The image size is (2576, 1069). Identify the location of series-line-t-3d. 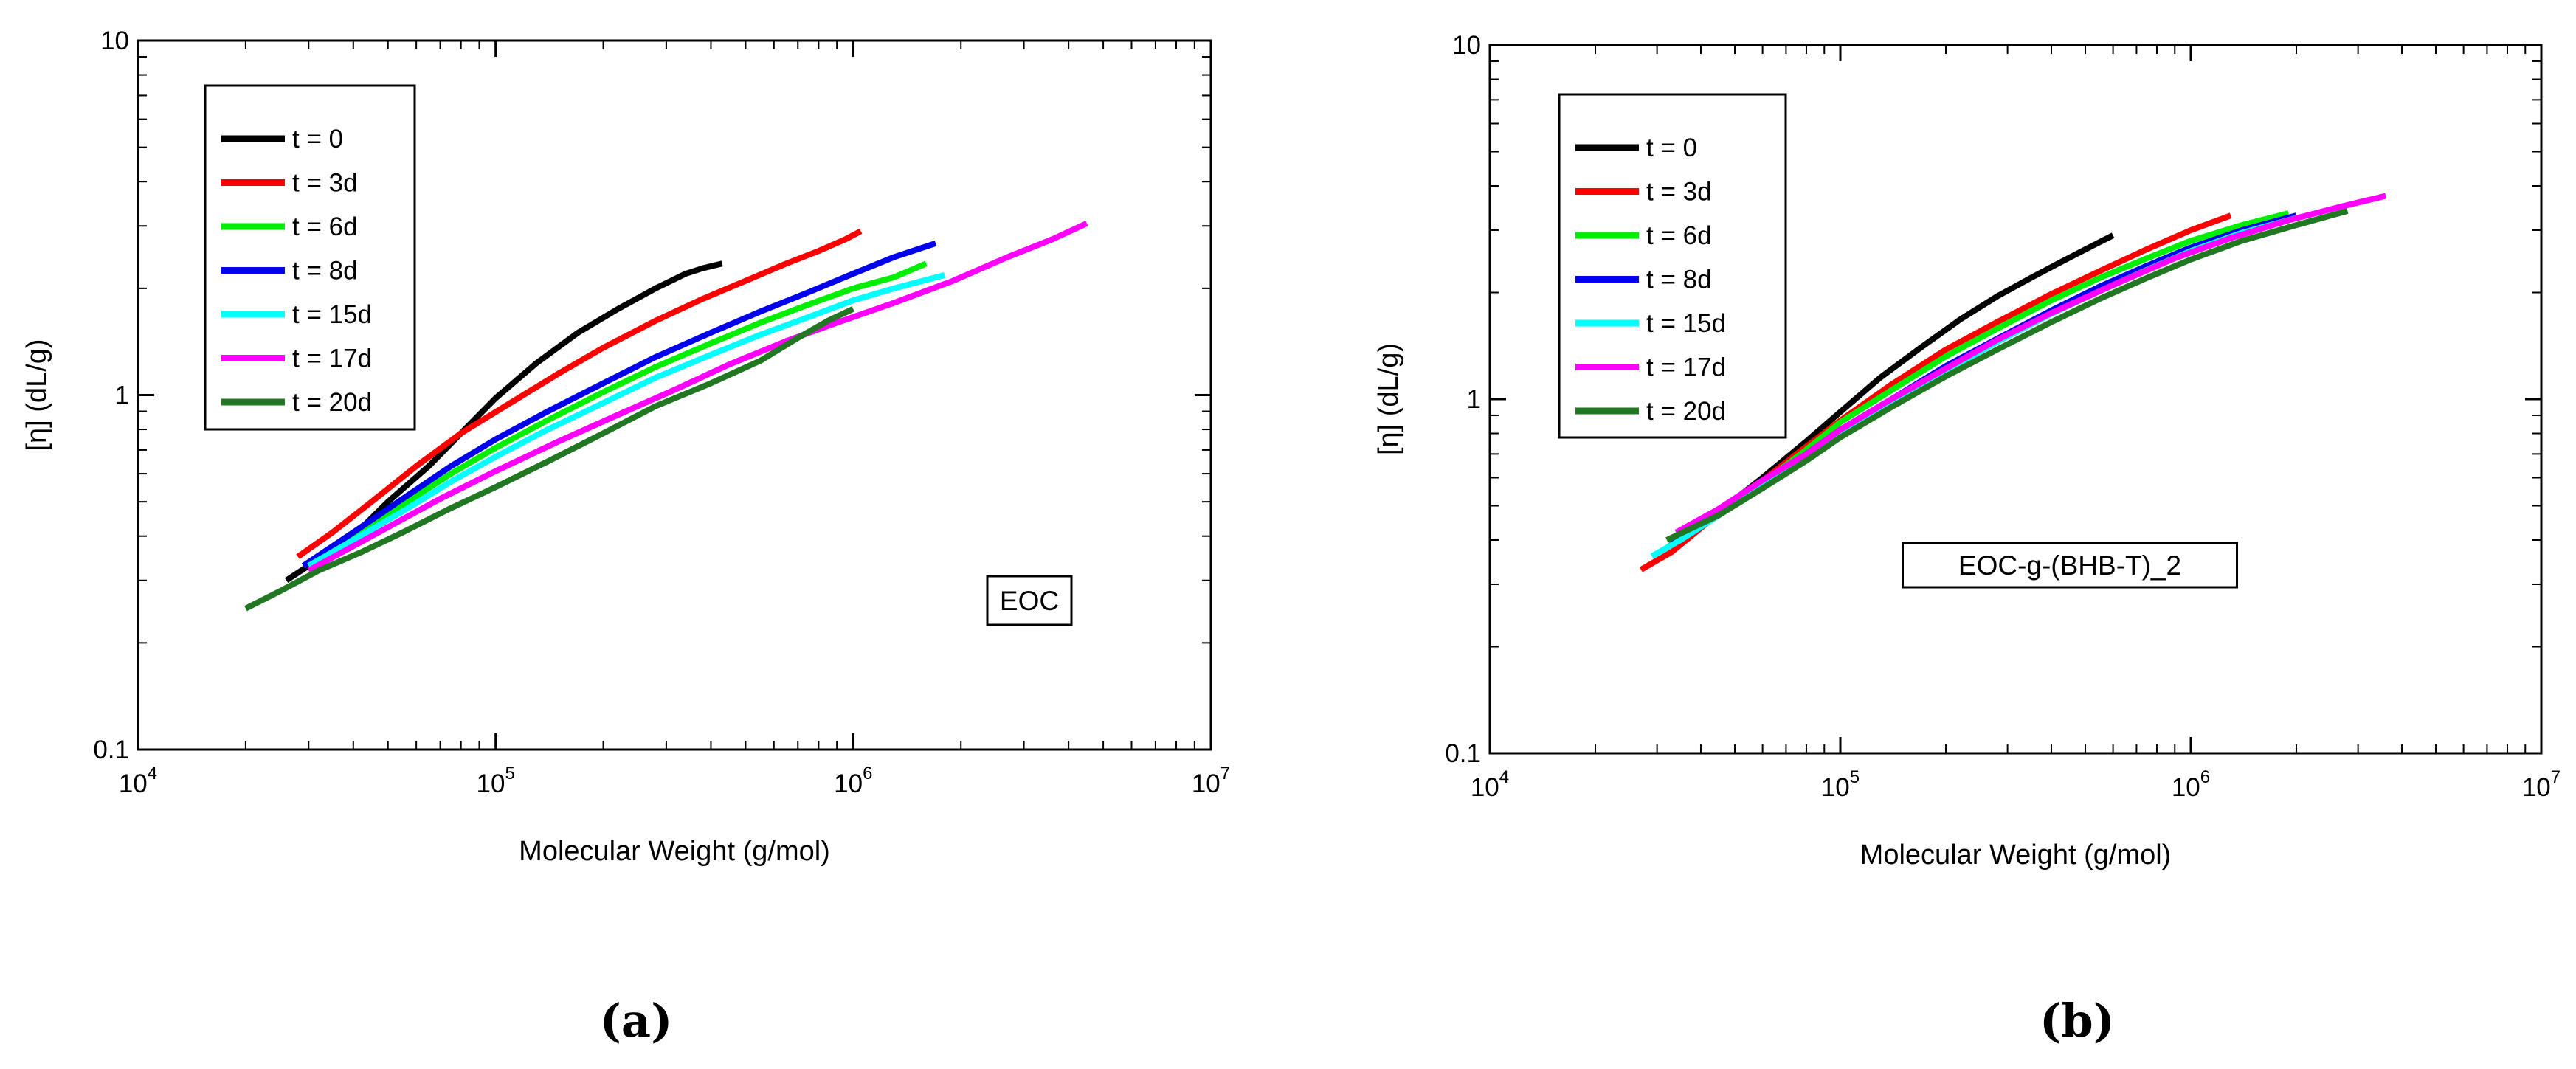
(580, 393).